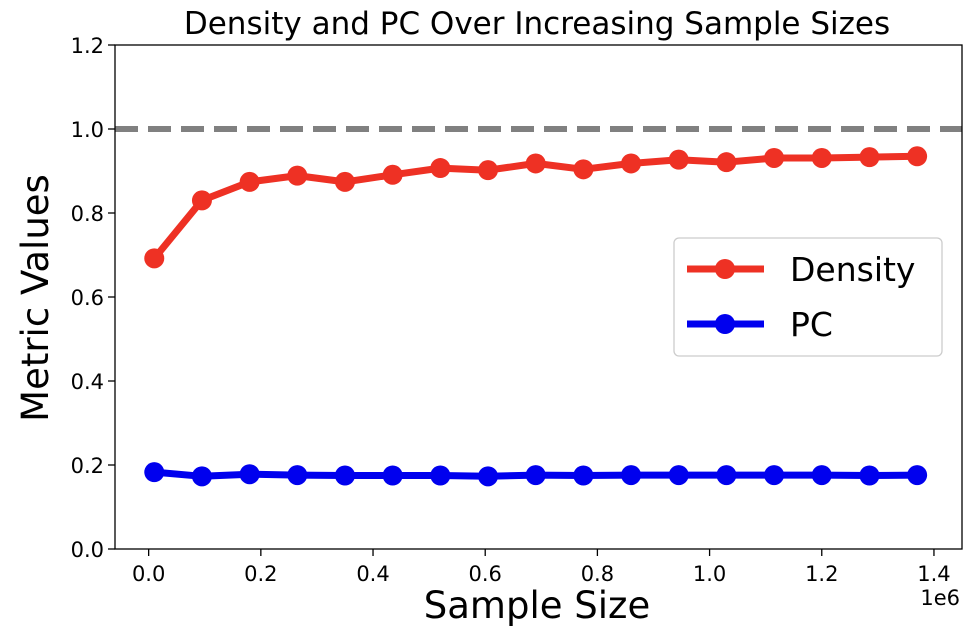 This screenshot has width=974, height=642. What do you see at coordinates (821, 574) in the screenshot?
I see `x-tick-label: 1.2` at bounding box center [821, 574].